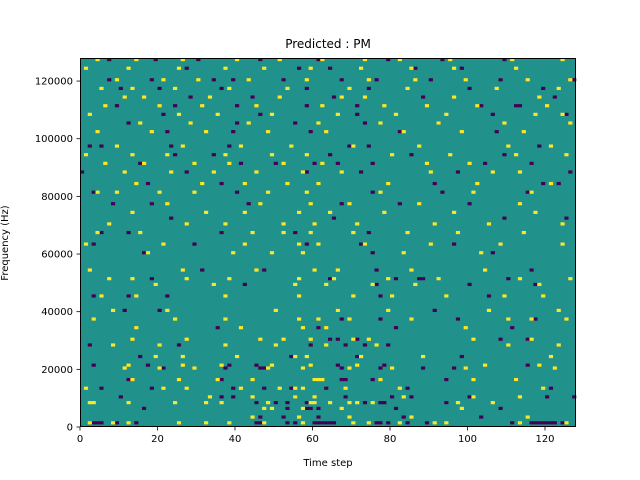 Image resolution: width=640 pixels, height=480 pixels. I want to click on y-axis-label: Frequency (Hz), so click(5, 243).